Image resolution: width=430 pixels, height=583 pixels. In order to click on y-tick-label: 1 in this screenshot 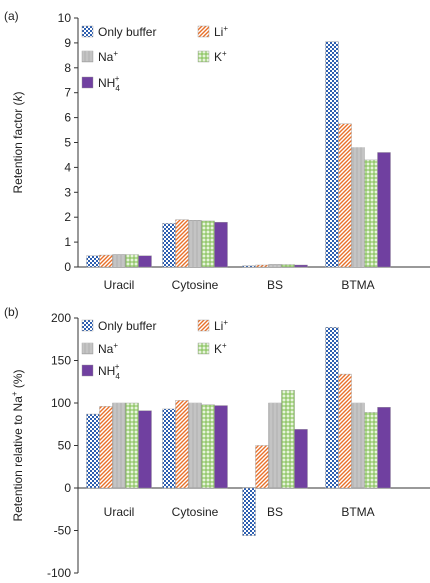, I will do `click(67, 242)`.